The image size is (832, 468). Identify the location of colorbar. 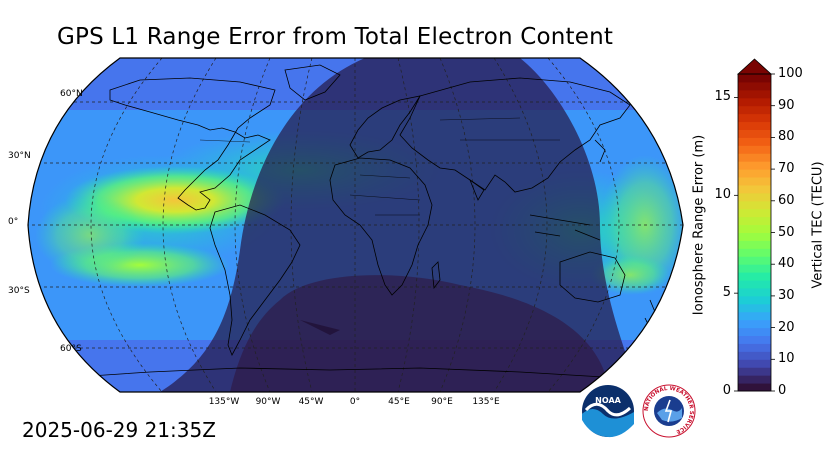
(754, 225).